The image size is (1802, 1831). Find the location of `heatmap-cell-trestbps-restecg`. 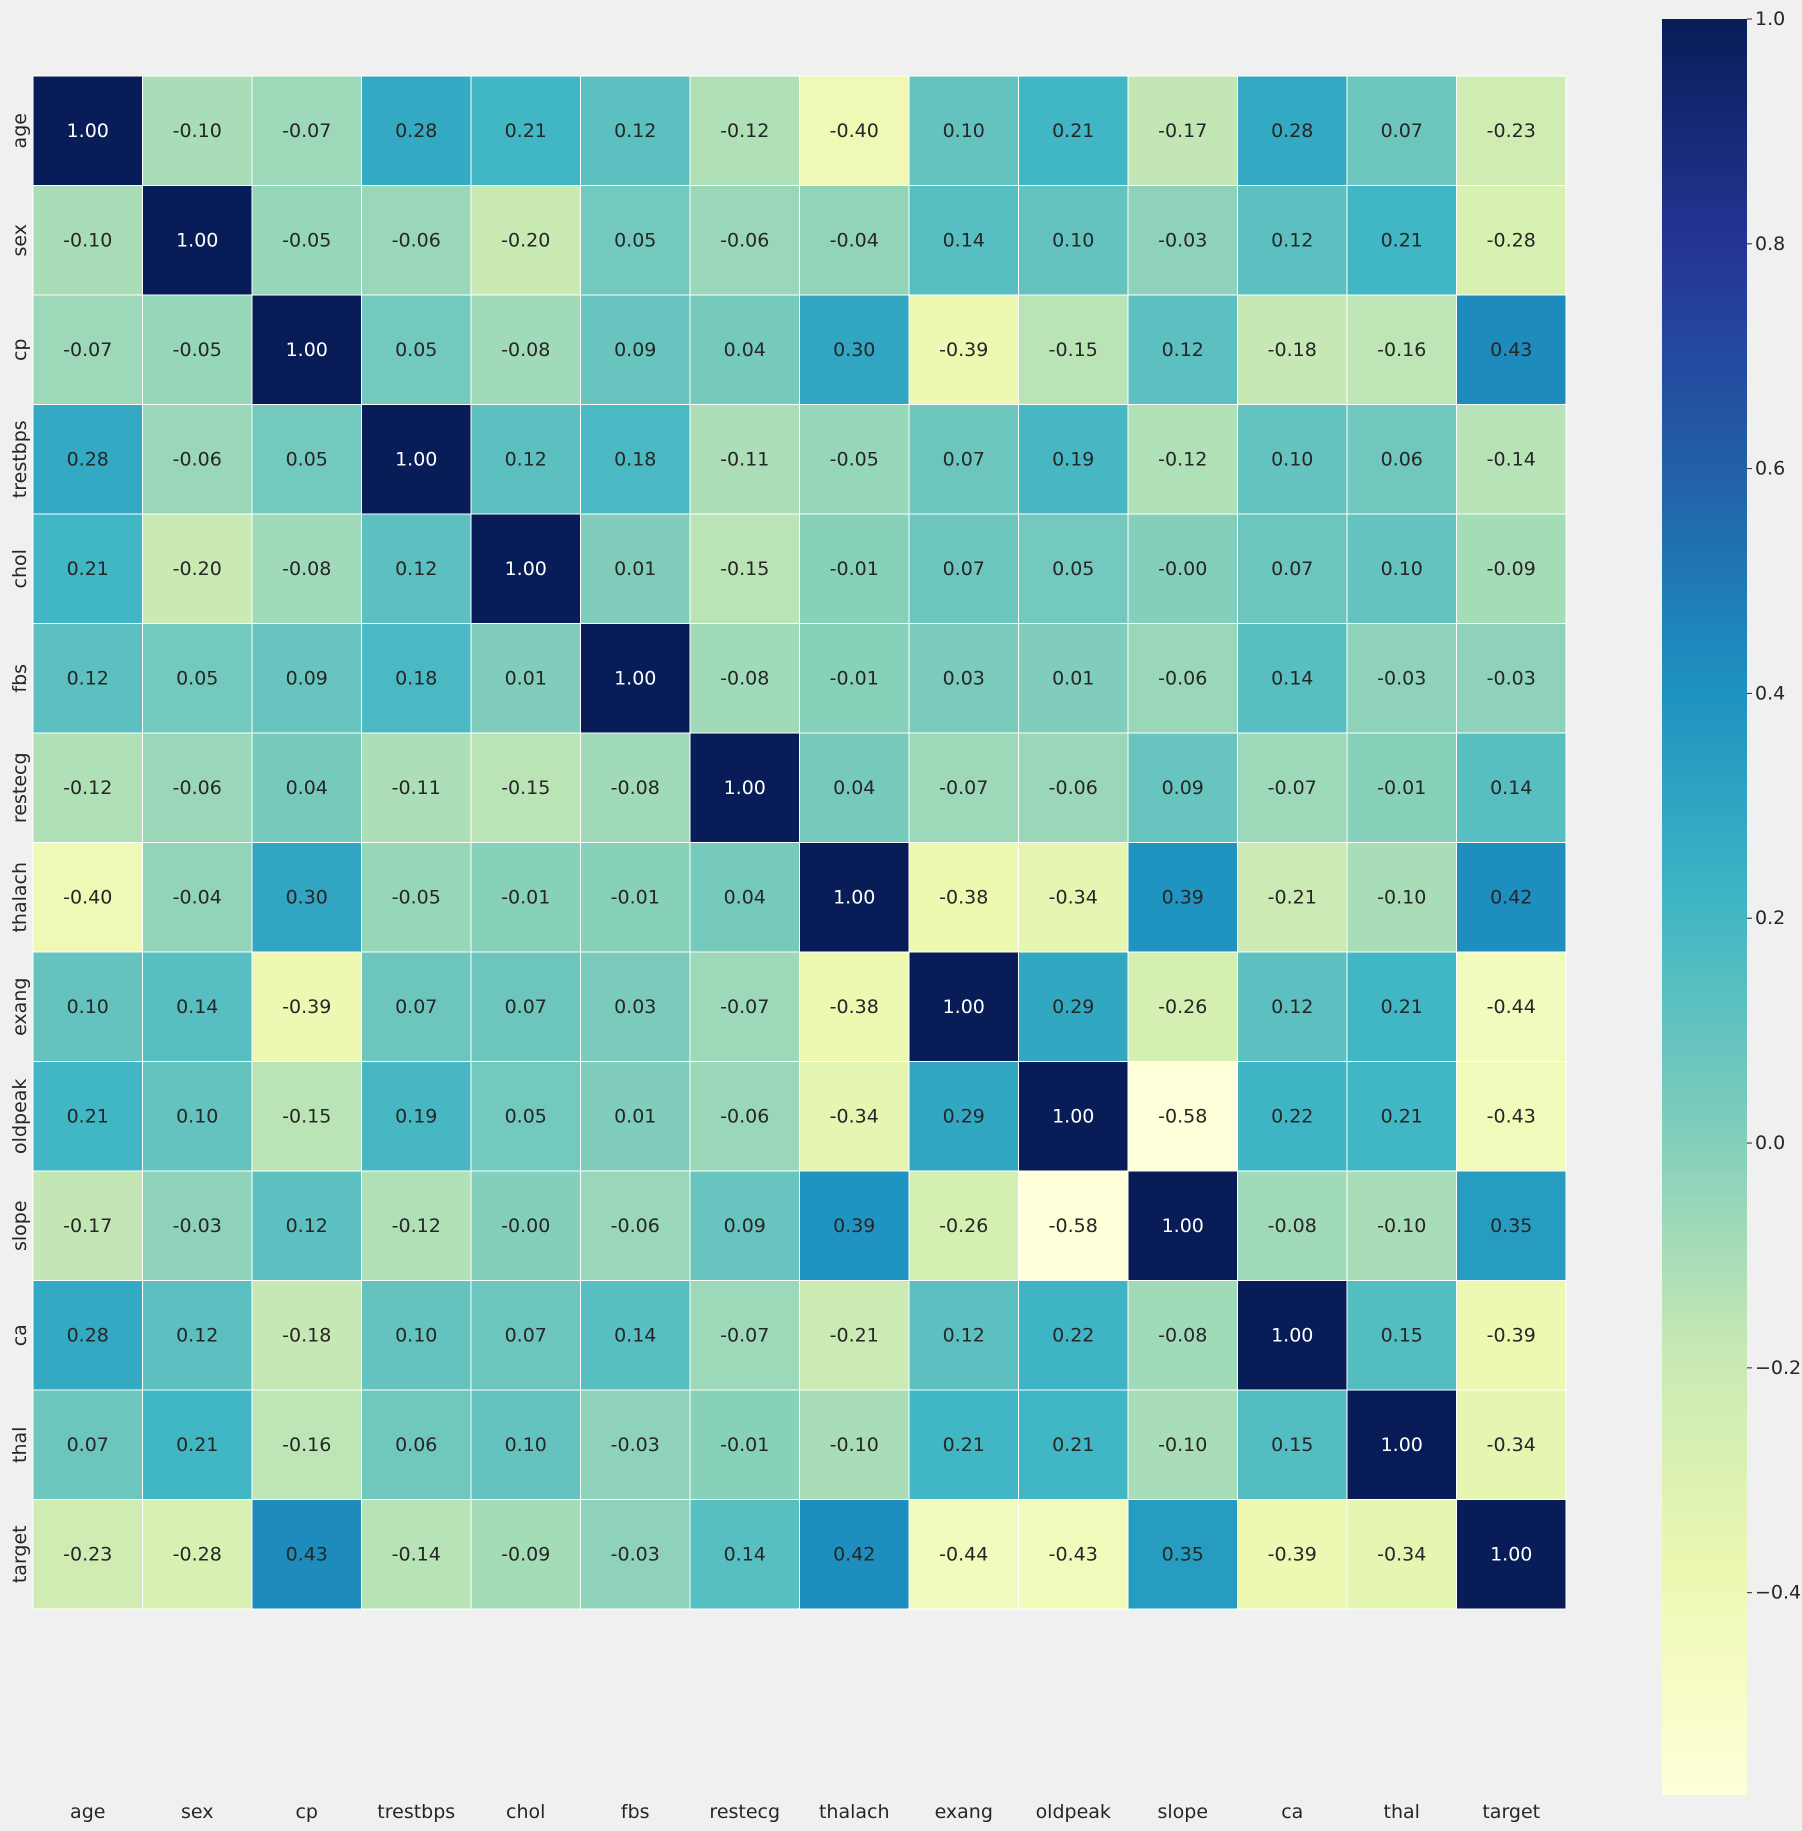

heatmap-cell-trestbps-restecg is located at coordinates (744, 459).